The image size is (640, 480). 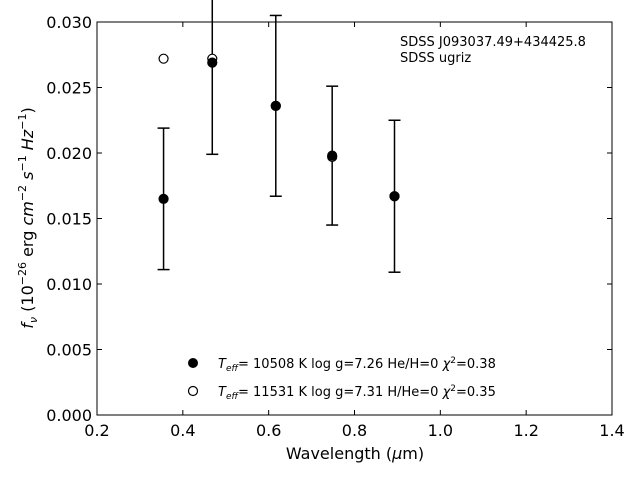 I want to click on x-tick-label: 0.8, so click(x=354, y=430).